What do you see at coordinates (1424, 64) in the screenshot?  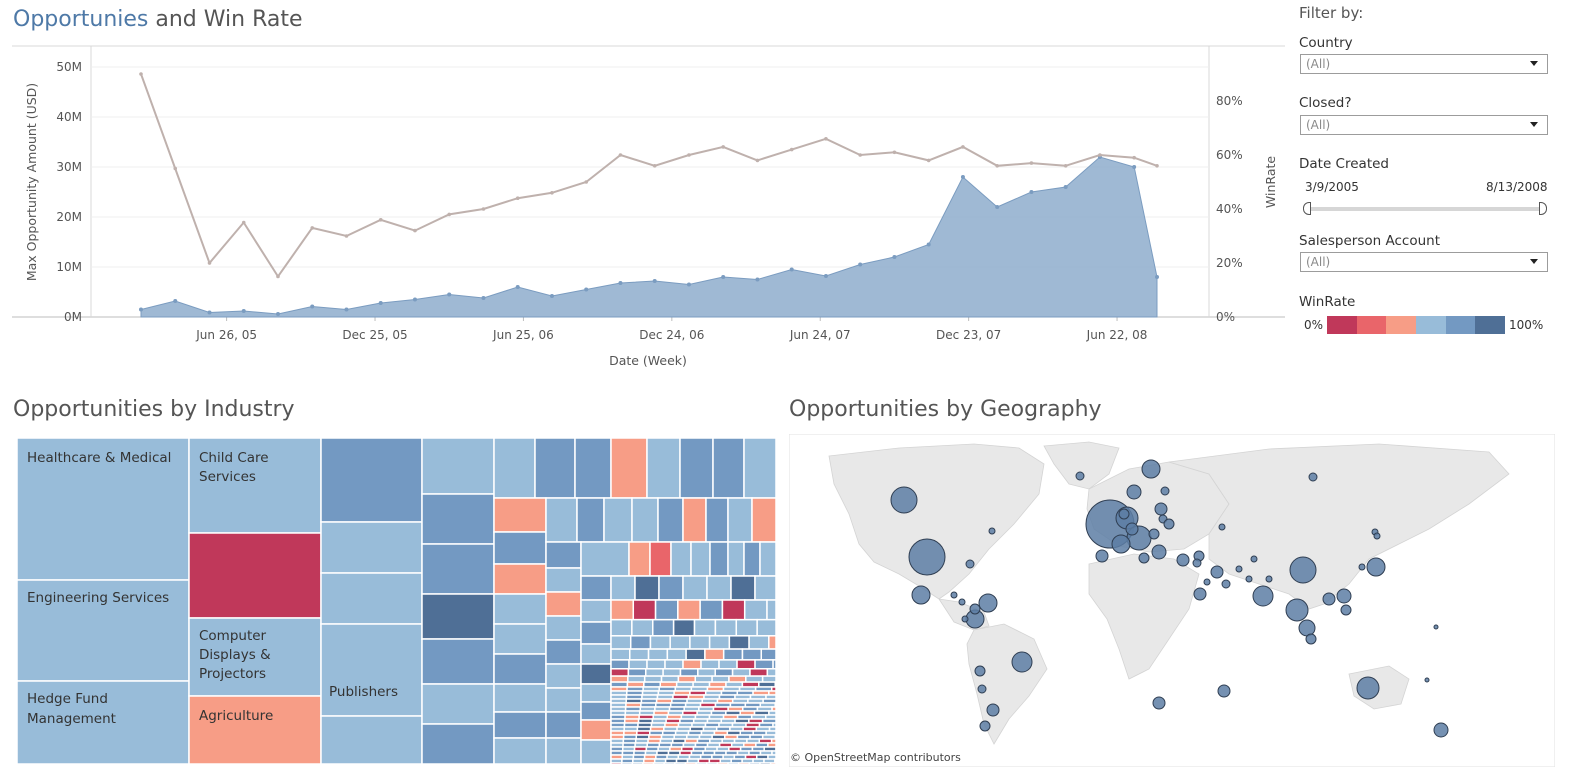 I see `country-dropdown: (All)` at bounding box center [1424, 64].